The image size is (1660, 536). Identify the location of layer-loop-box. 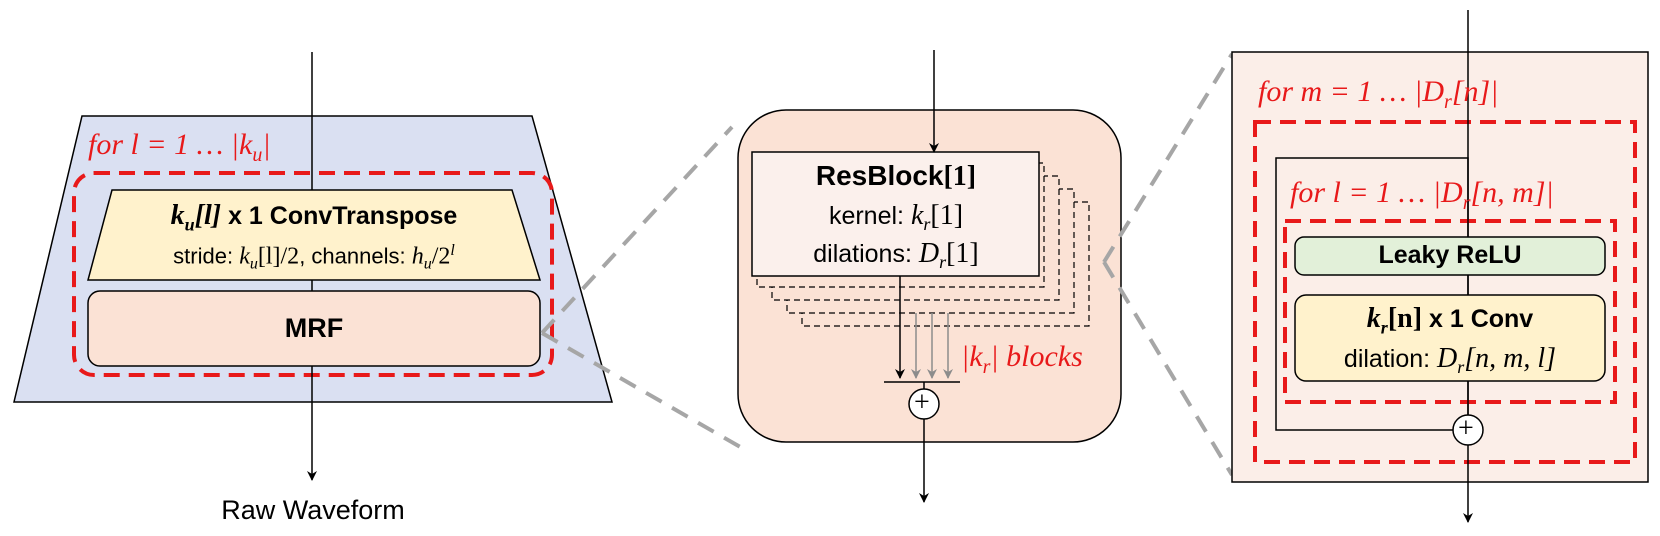
(1450, 311).